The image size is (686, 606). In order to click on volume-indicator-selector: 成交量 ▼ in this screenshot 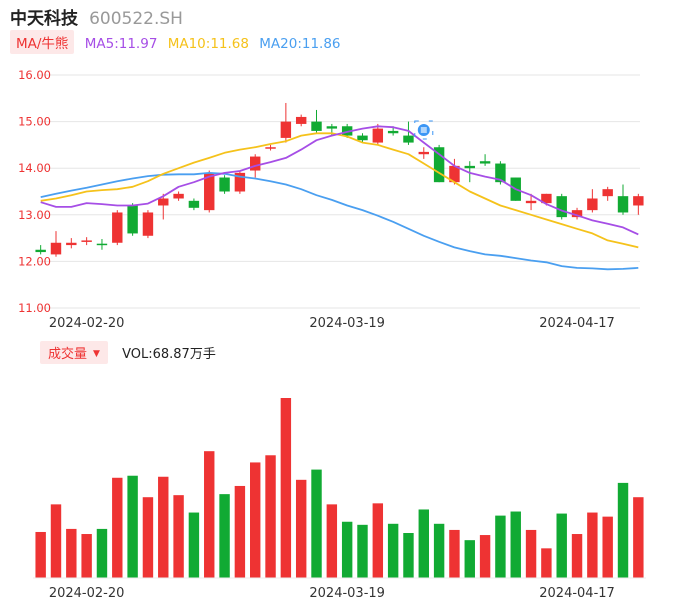, I will do `click(74, 352)`.